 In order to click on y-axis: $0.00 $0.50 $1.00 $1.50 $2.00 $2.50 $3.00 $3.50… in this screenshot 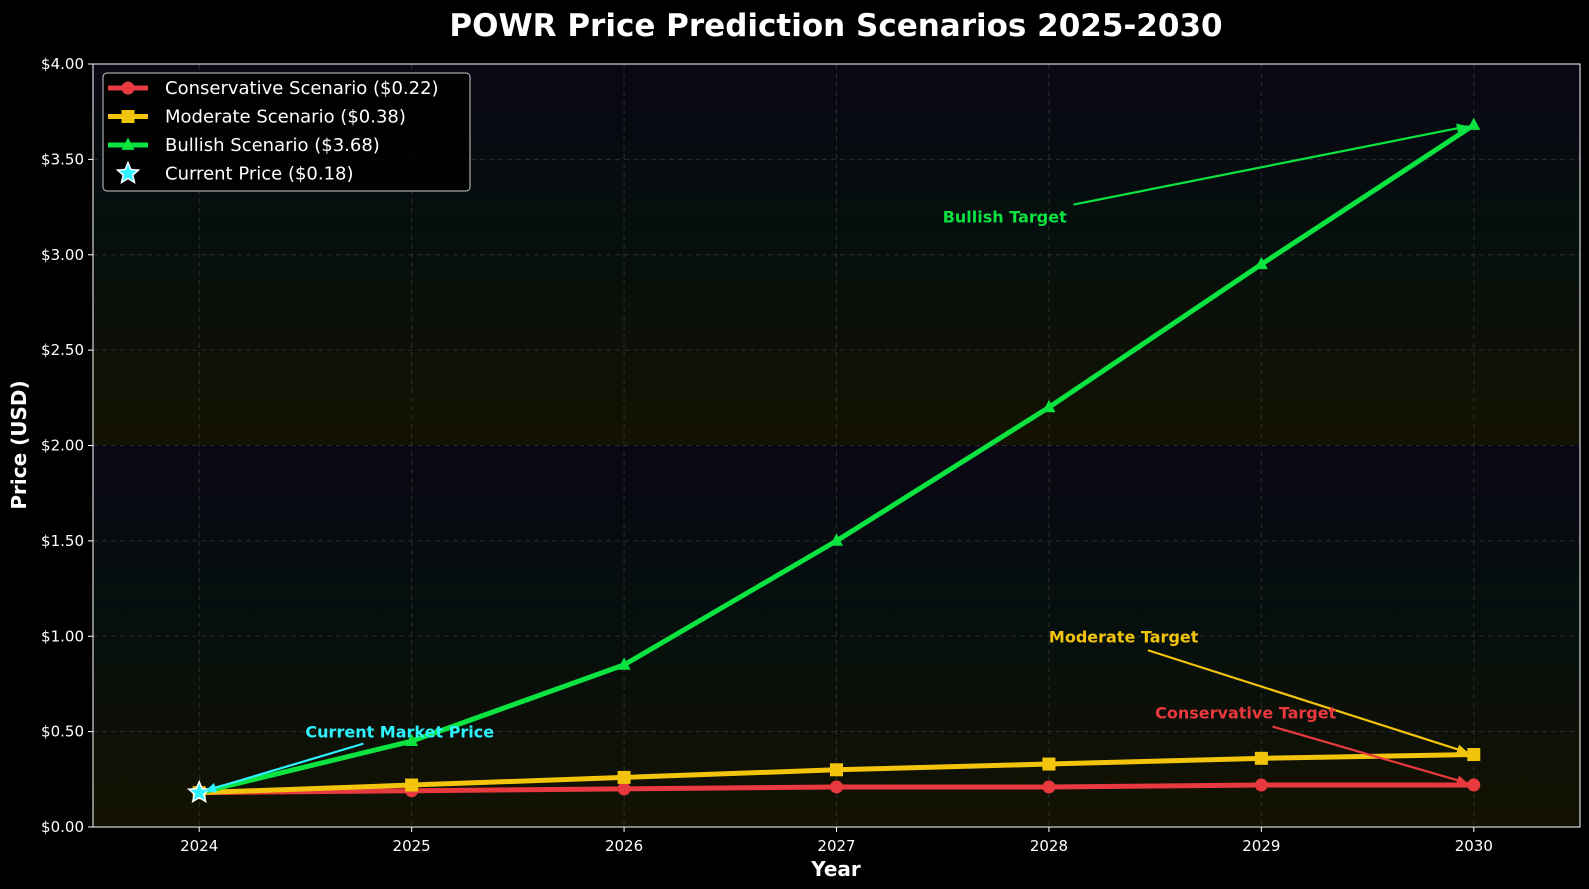, I will do `click(67, 445)`.